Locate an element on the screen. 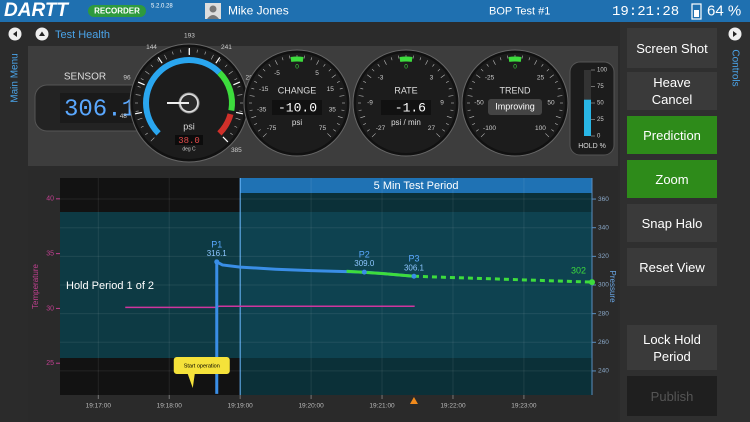 This screenshot has height=422, width=750. test-period-header is located at coordinates (416, 185).